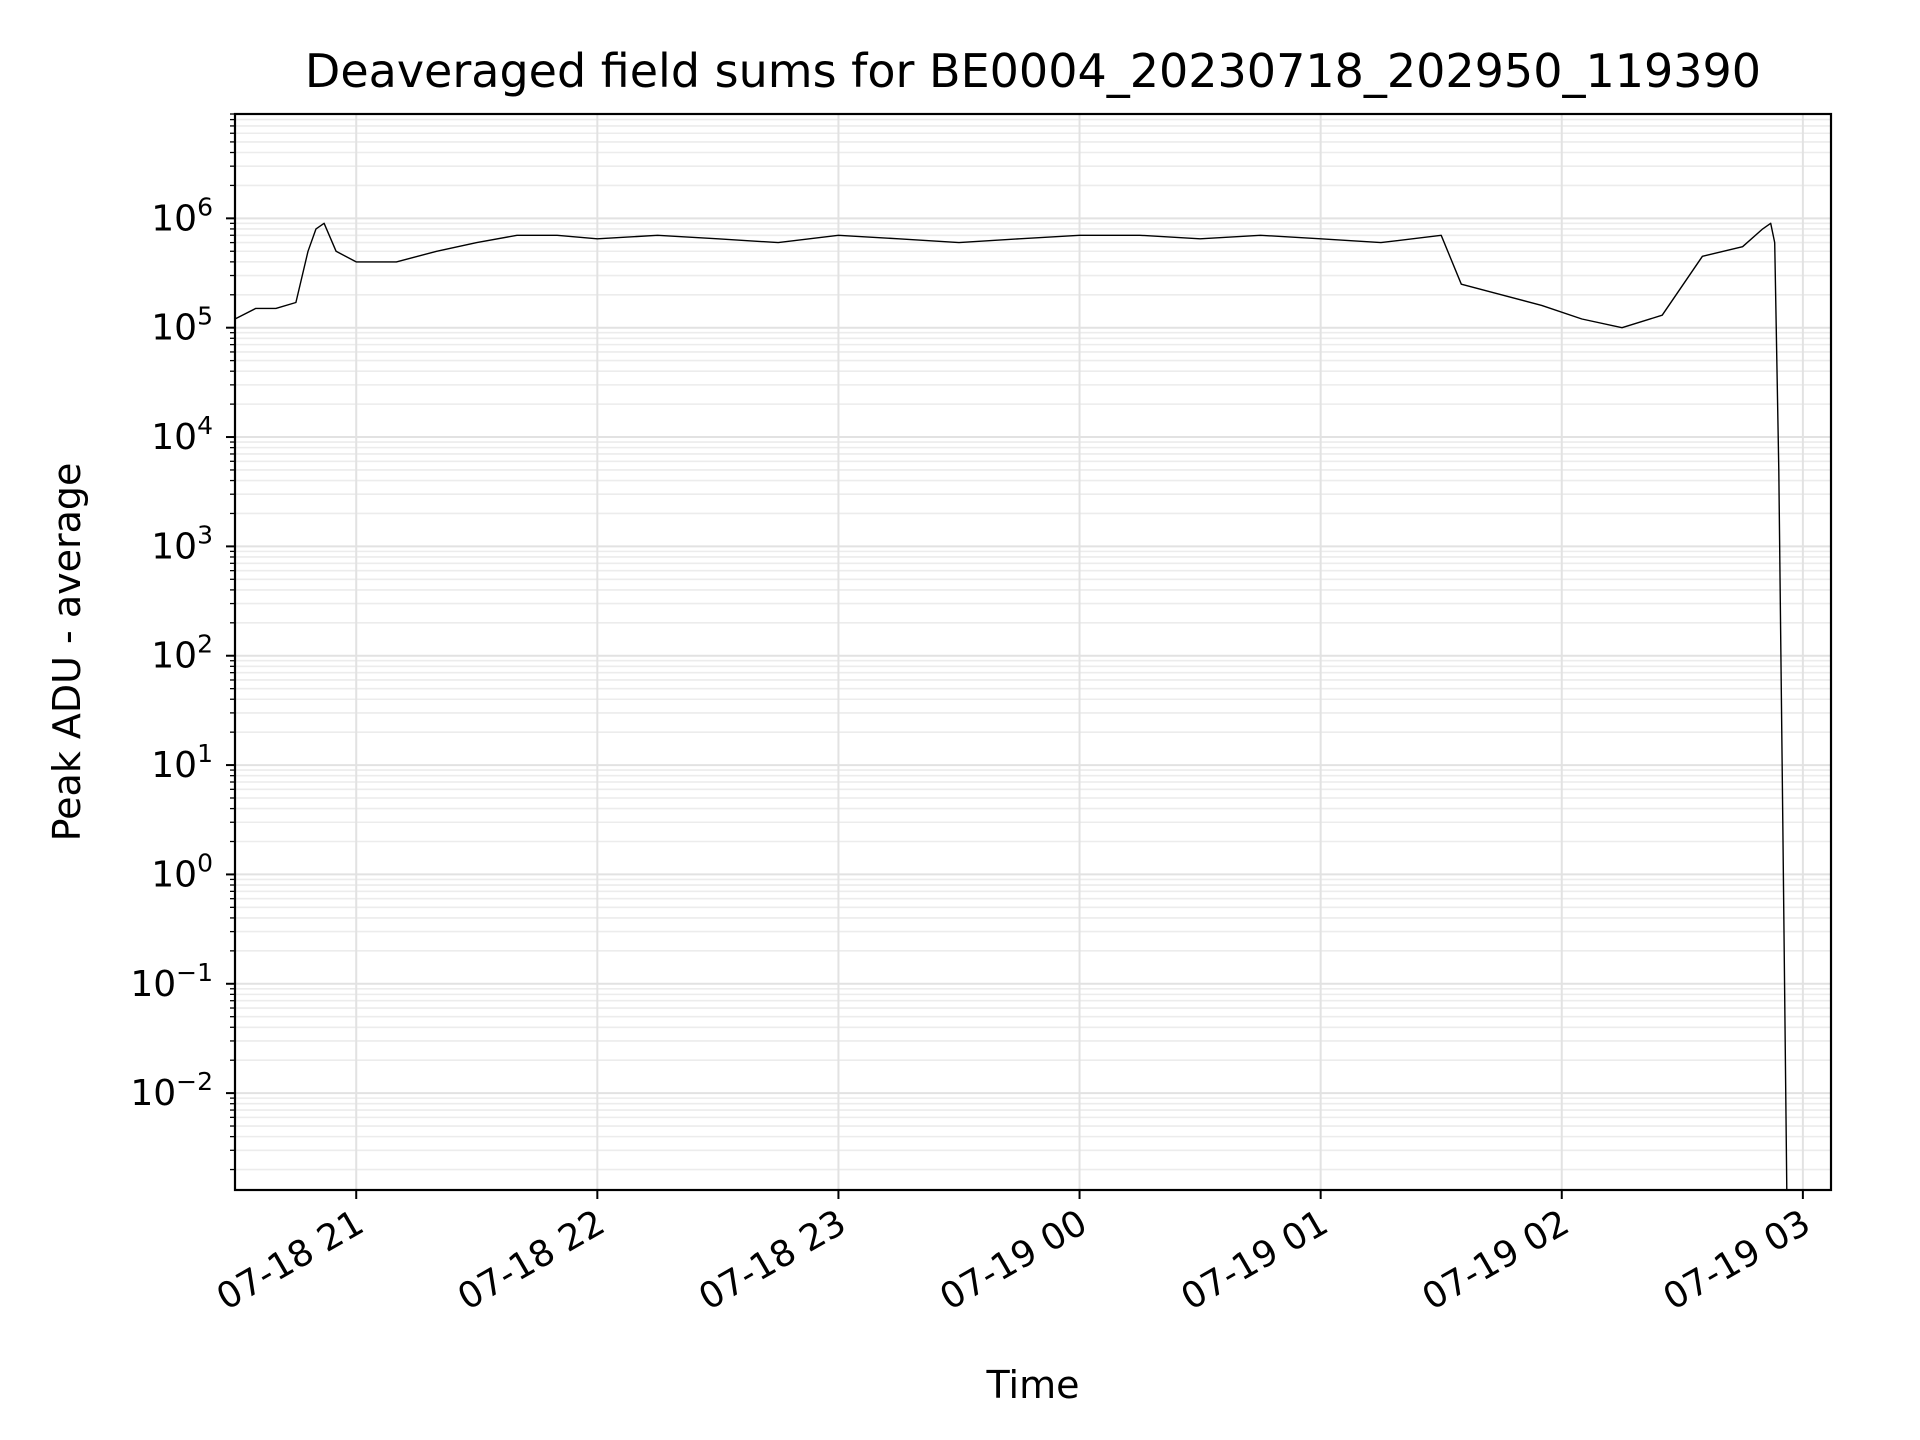 The image size is (1920, 1440). I want to click on x-tick-label: 07-19 02, so click(1496, 1260).